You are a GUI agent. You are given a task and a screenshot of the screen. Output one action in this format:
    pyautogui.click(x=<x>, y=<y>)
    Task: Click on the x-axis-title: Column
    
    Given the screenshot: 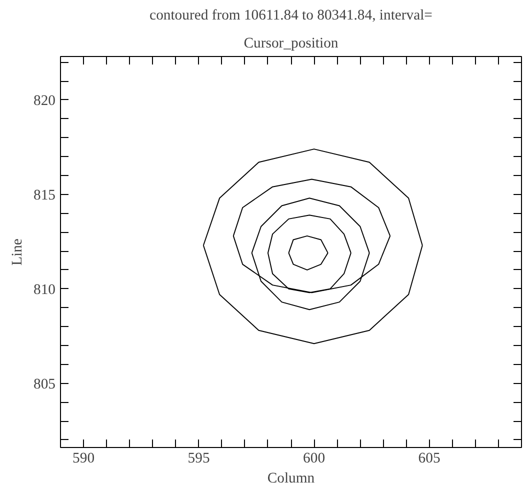 What is the action you would take?
    pyautogui.click(x=291, y=478)
    